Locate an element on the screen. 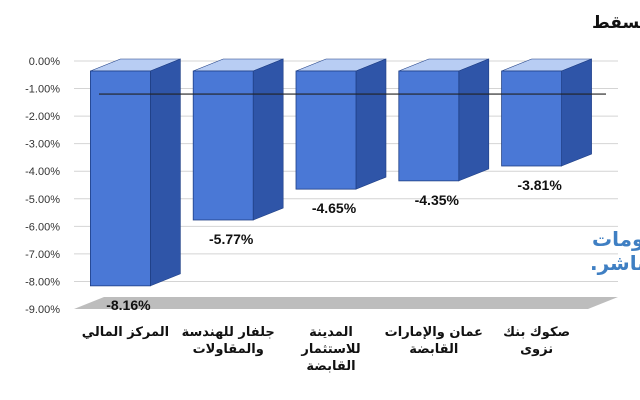 The height and width of the screenshot is (400, 640). y-tick-label: -4.00% is located at coordinates (42, 172).